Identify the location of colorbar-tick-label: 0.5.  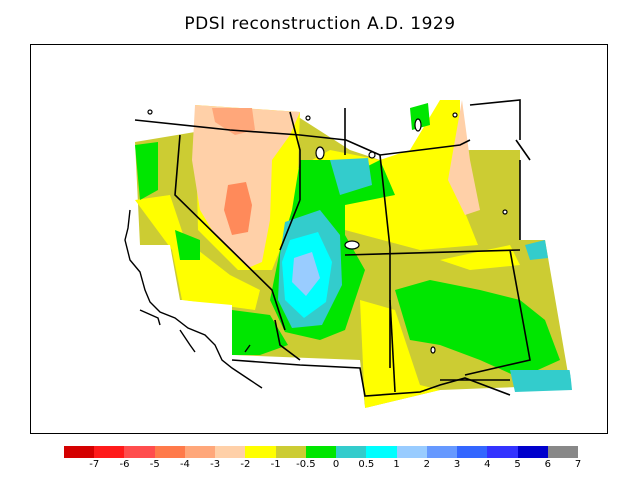
(366, 464).